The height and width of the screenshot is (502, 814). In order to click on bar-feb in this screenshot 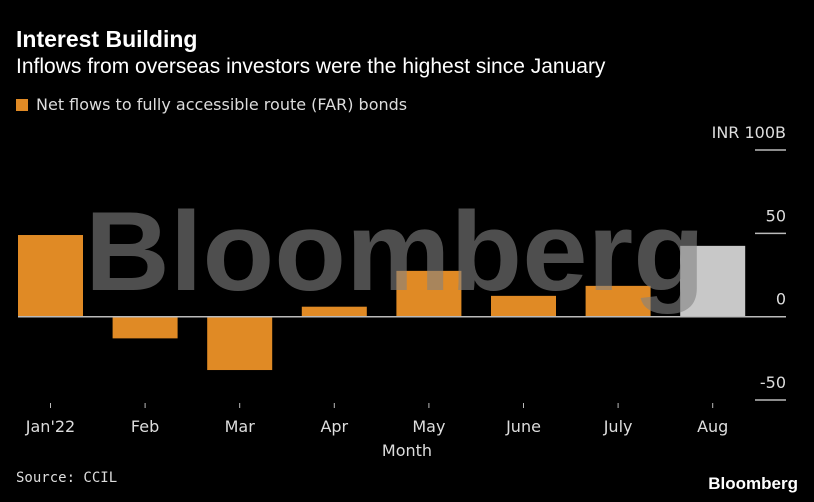, I will do `click(145, 327)`.